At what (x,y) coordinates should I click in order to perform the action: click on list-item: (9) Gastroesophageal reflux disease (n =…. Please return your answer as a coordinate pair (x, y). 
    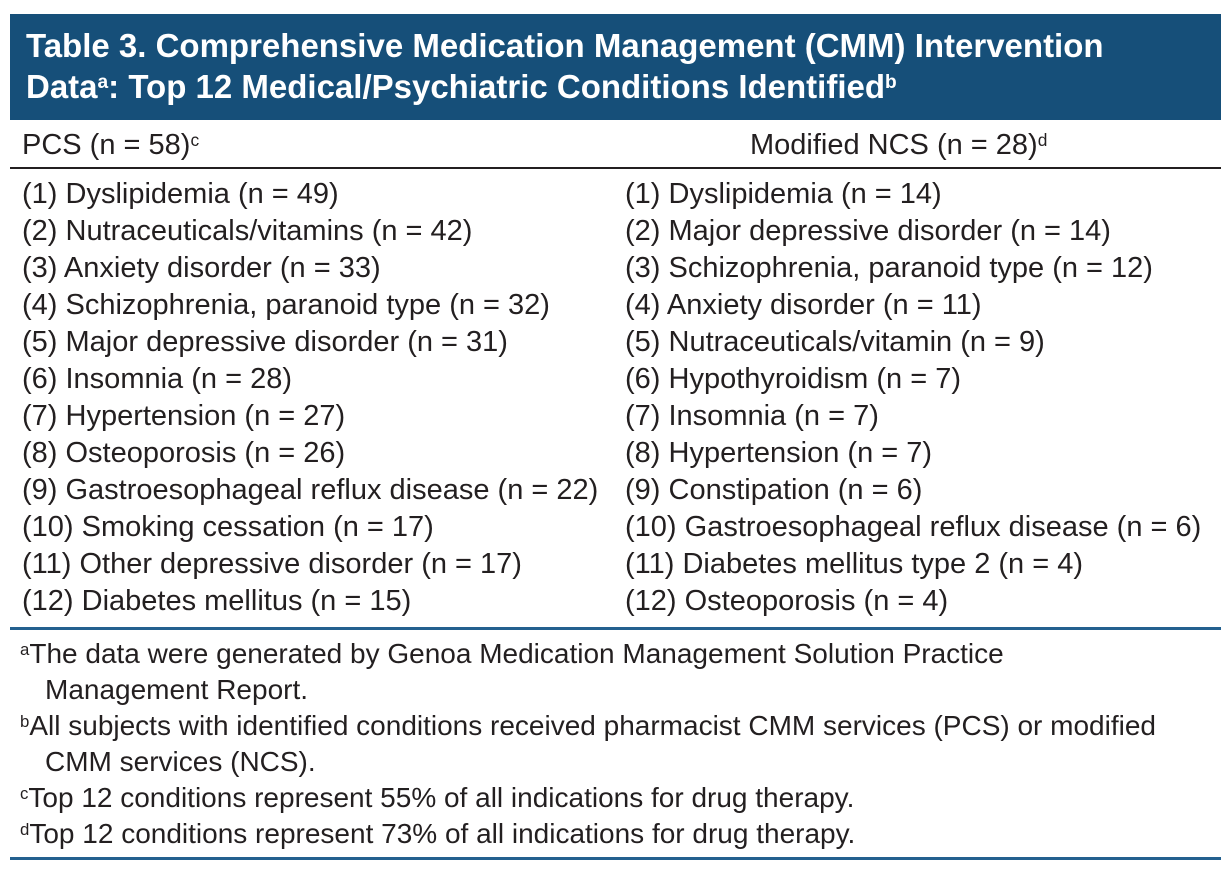
    Looking at the image, I should click on (310, 490).